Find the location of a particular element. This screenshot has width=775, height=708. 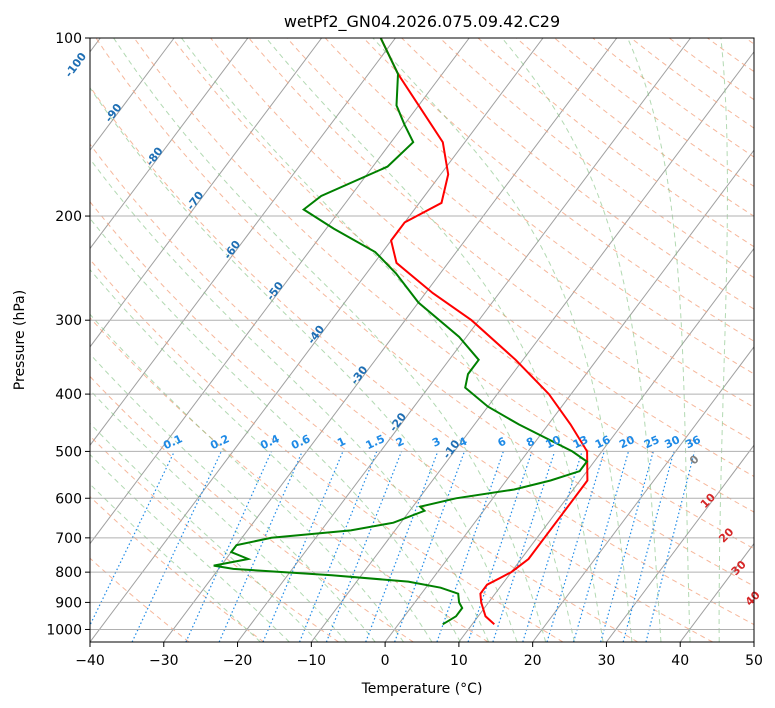

mixing-ratio-label: 36 is located at coordinates (693, 442).